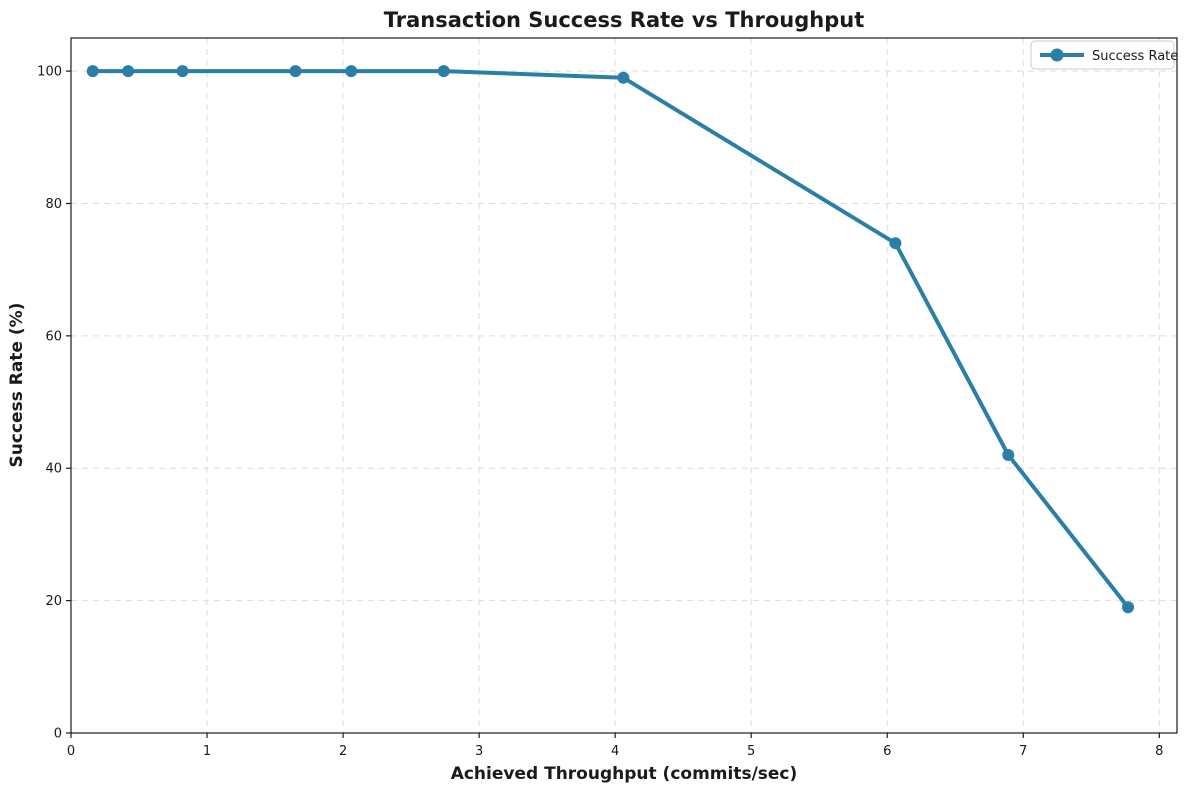  I want to click on x-tick-label: 8, so click(1159, 751).